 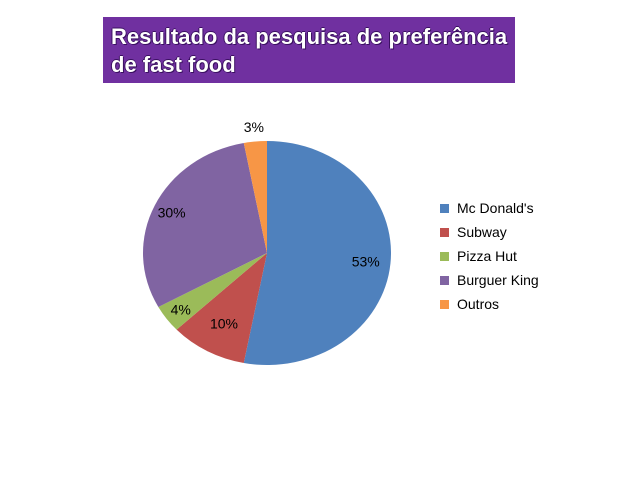 I want to click on pie-slice-burguer-king, so click(x=204, y=224).